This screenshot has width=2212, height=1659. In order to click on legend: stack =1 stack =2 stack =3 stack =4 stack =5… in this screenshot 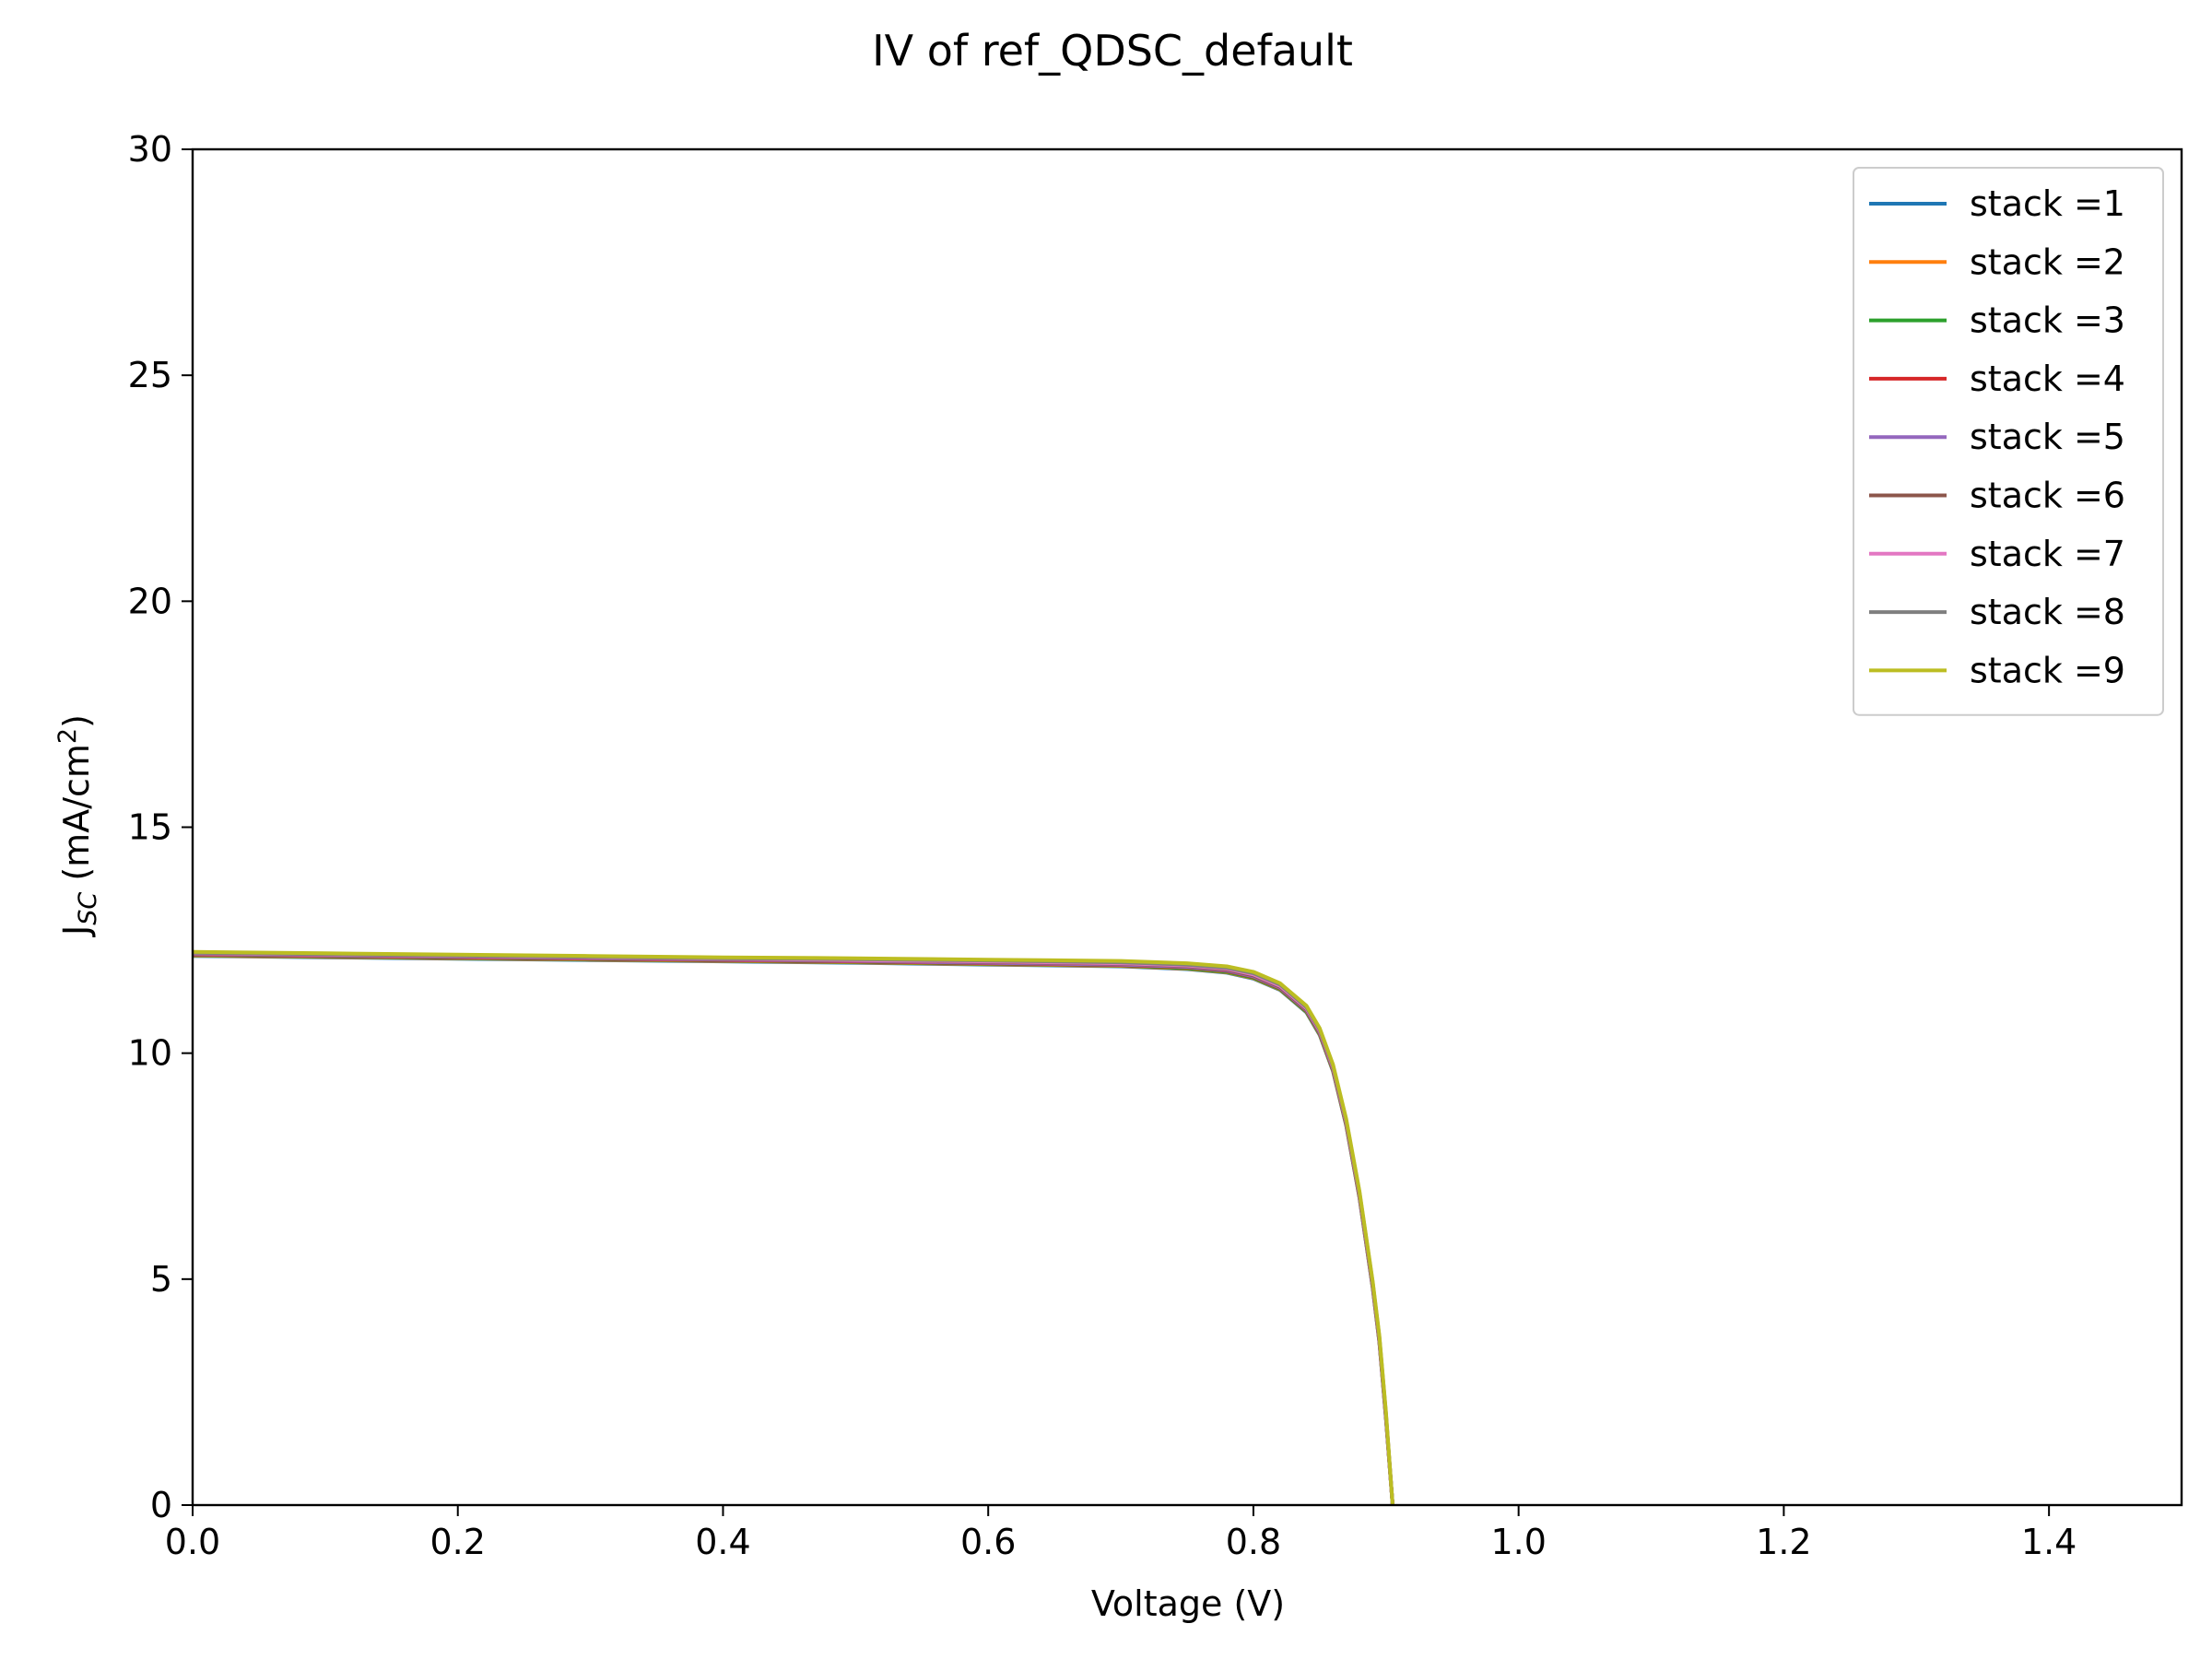, I will do `click(2008, 441)`.